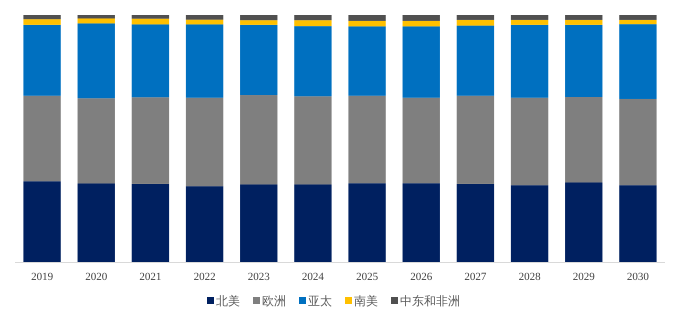  What do you see at coordinates (228, 301) in the screenshot?
I see `legend-label: 北美` at bounding box center [228, 301].